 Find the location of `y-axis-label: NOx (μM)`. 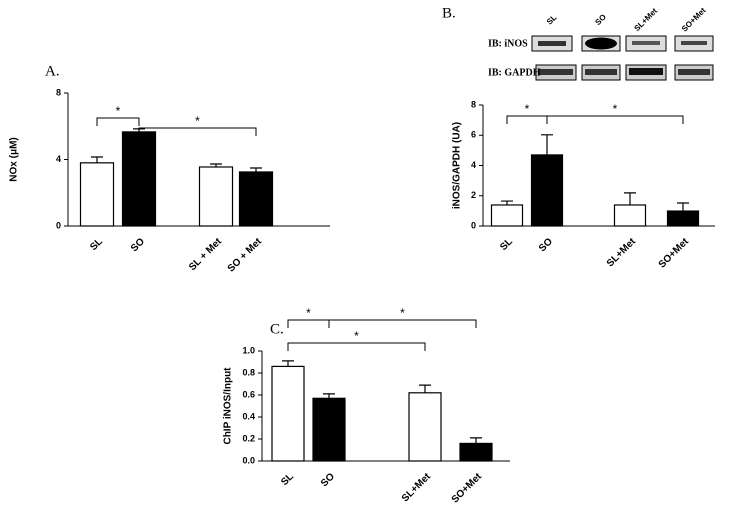

y-axis-label: NOx (μM) is located at coordinates (14, 159).